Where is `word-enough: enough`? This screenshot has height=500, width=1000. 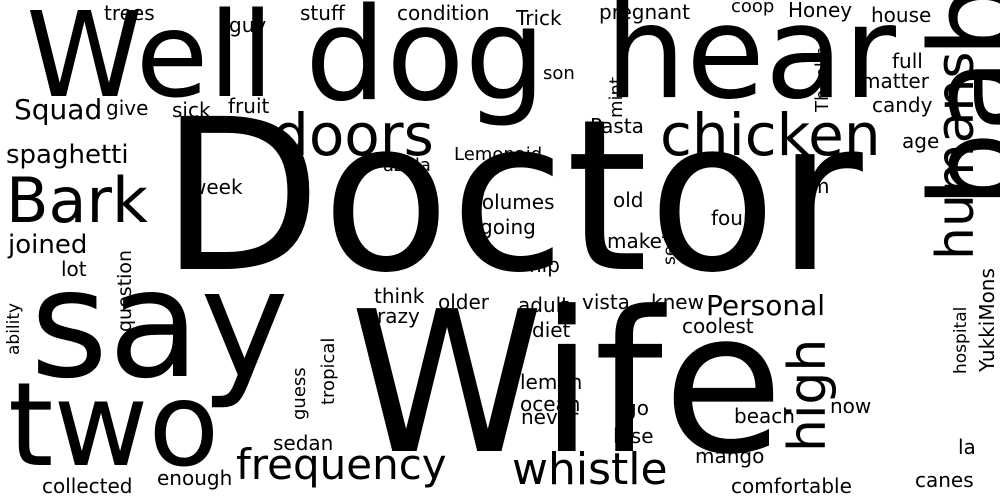 word-enough: enough is located at coordinates (195, 478).